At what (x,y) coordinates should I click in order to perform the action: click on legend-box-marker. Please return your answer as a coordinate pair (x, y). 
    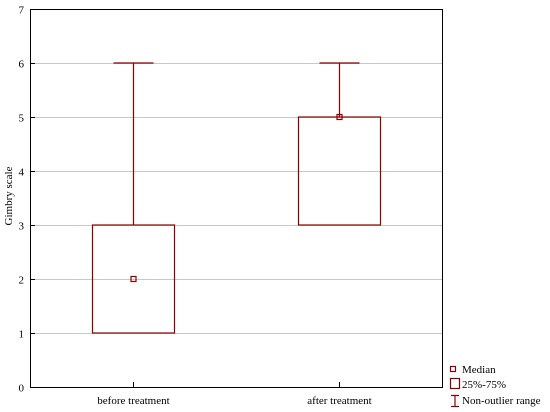
    Looking at the image, I should click on (455, 383).